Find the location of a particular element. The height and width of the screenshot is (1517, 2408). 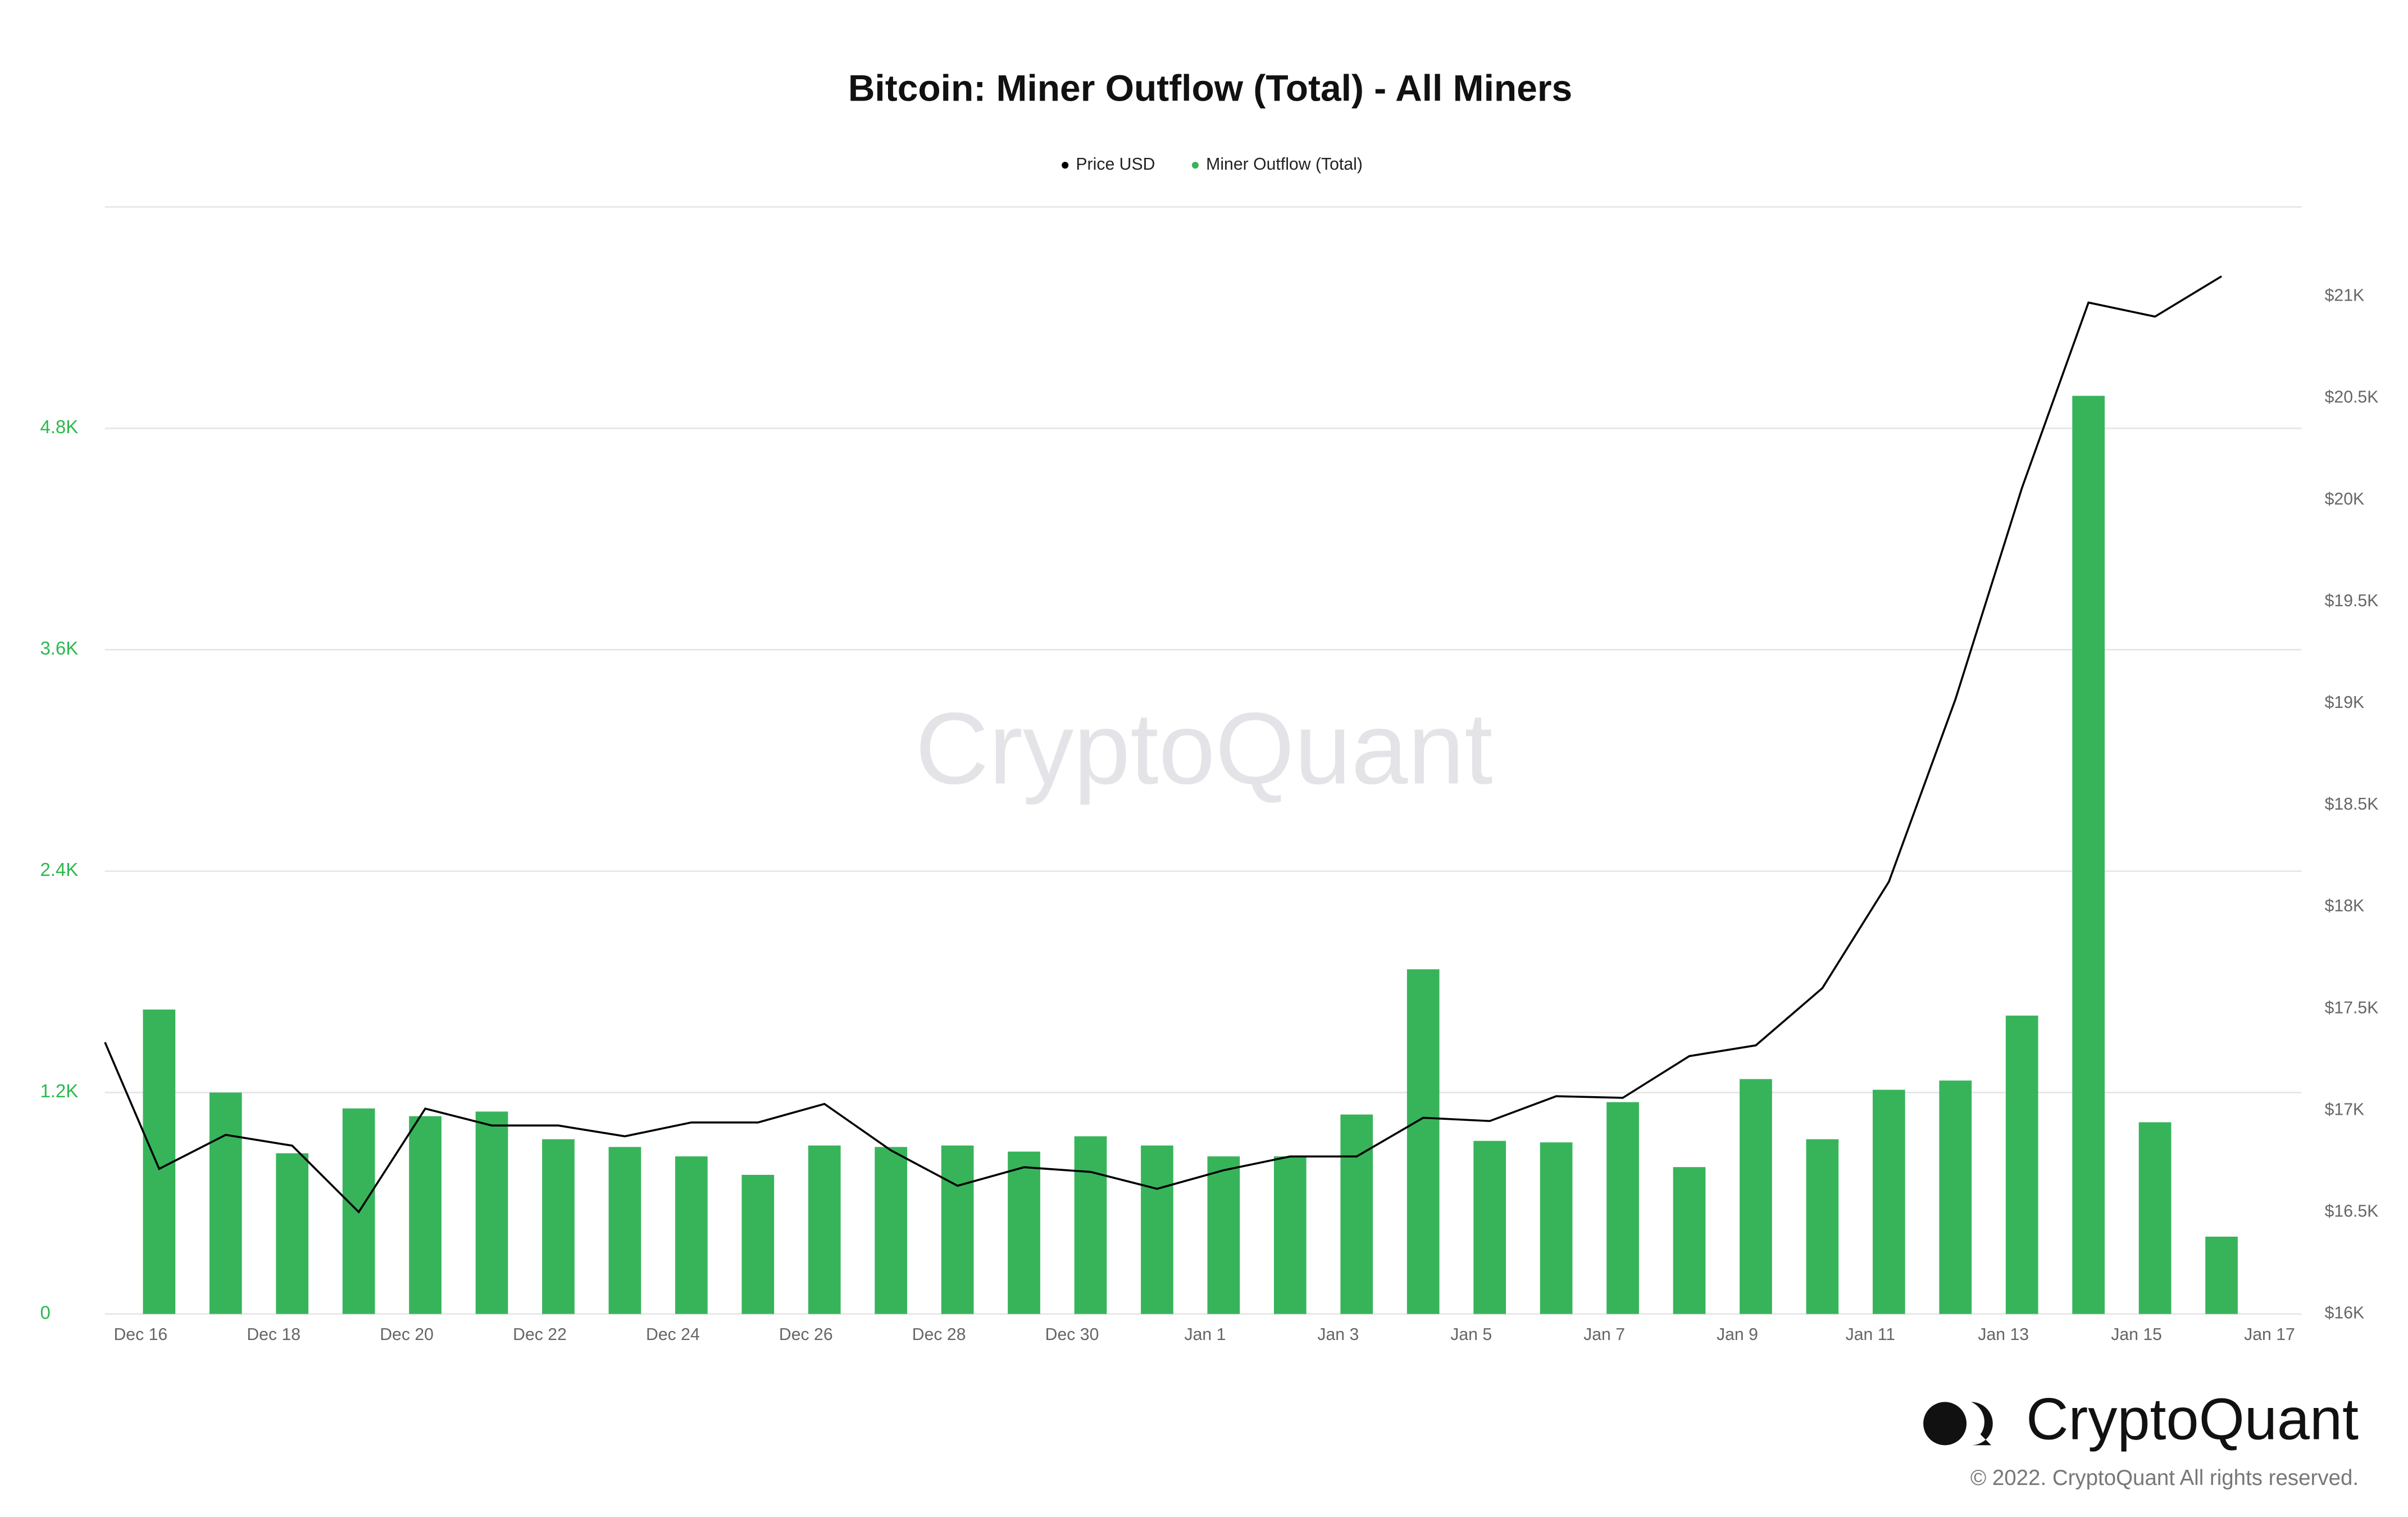

x-tick-label: Jan 3 is located at coordinates (1338, 1334).